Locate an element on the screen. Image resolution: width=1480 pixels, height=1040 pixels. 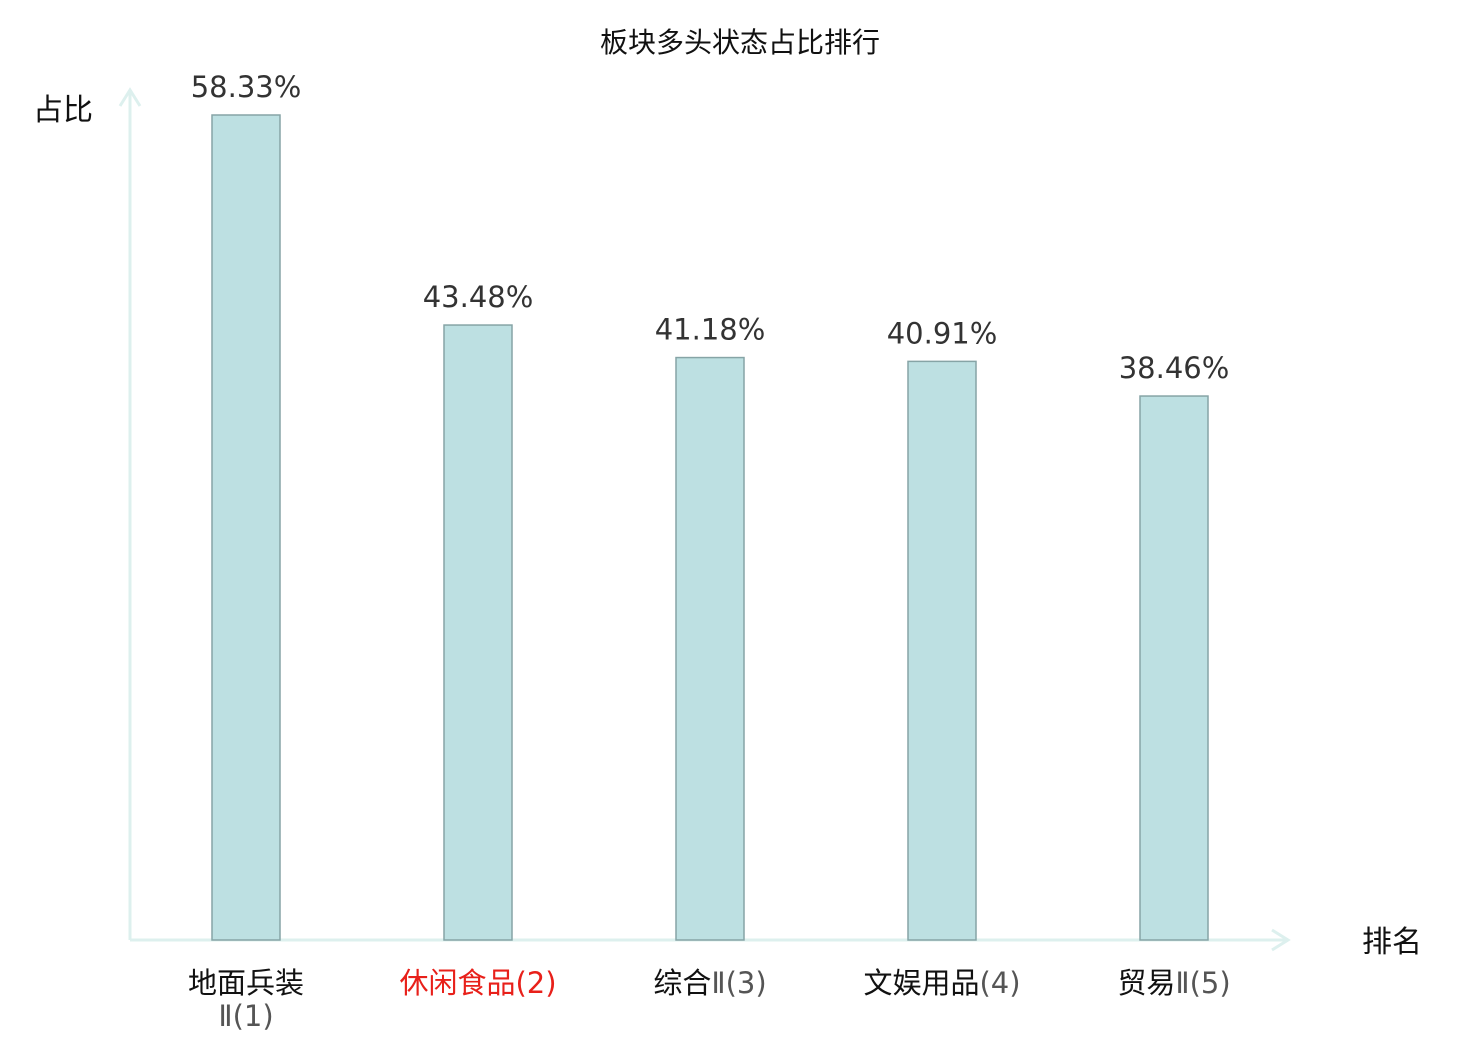
x-tick-label: 文娱用品(4) is located at coordinates (941, 983).